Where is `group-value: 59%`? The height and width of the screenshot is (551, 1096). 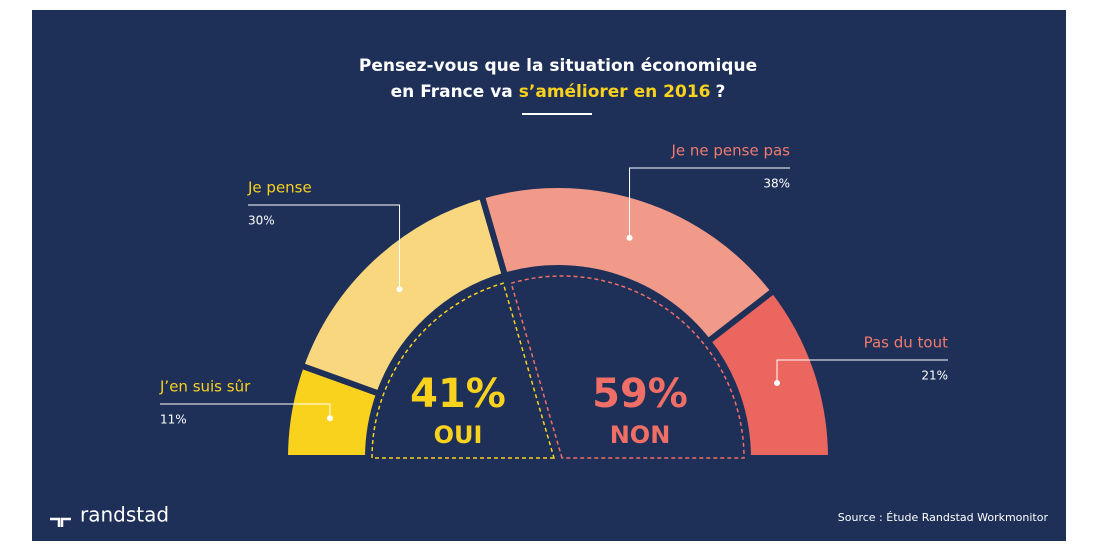 group-value: 59% is located at coordinates (640, 394).